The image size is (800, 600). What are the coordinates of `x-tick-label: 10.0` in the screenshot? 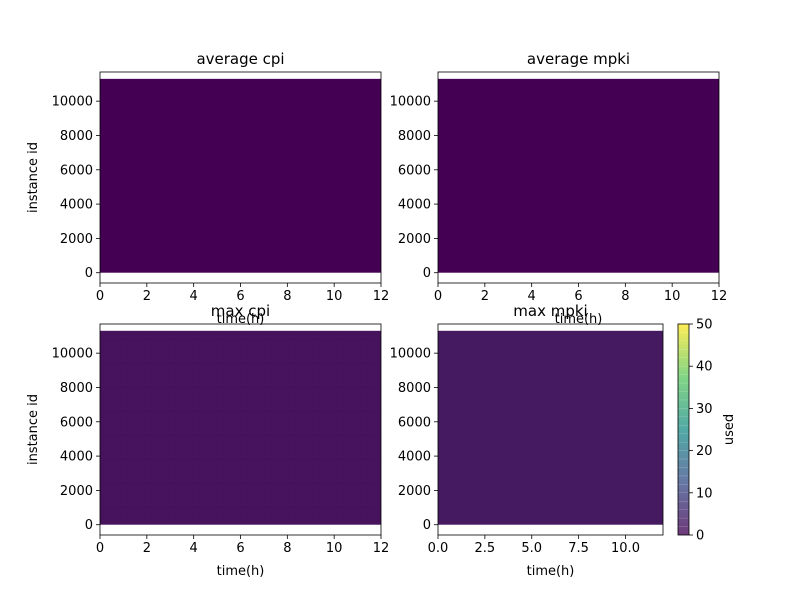 It's located at (625, 548).